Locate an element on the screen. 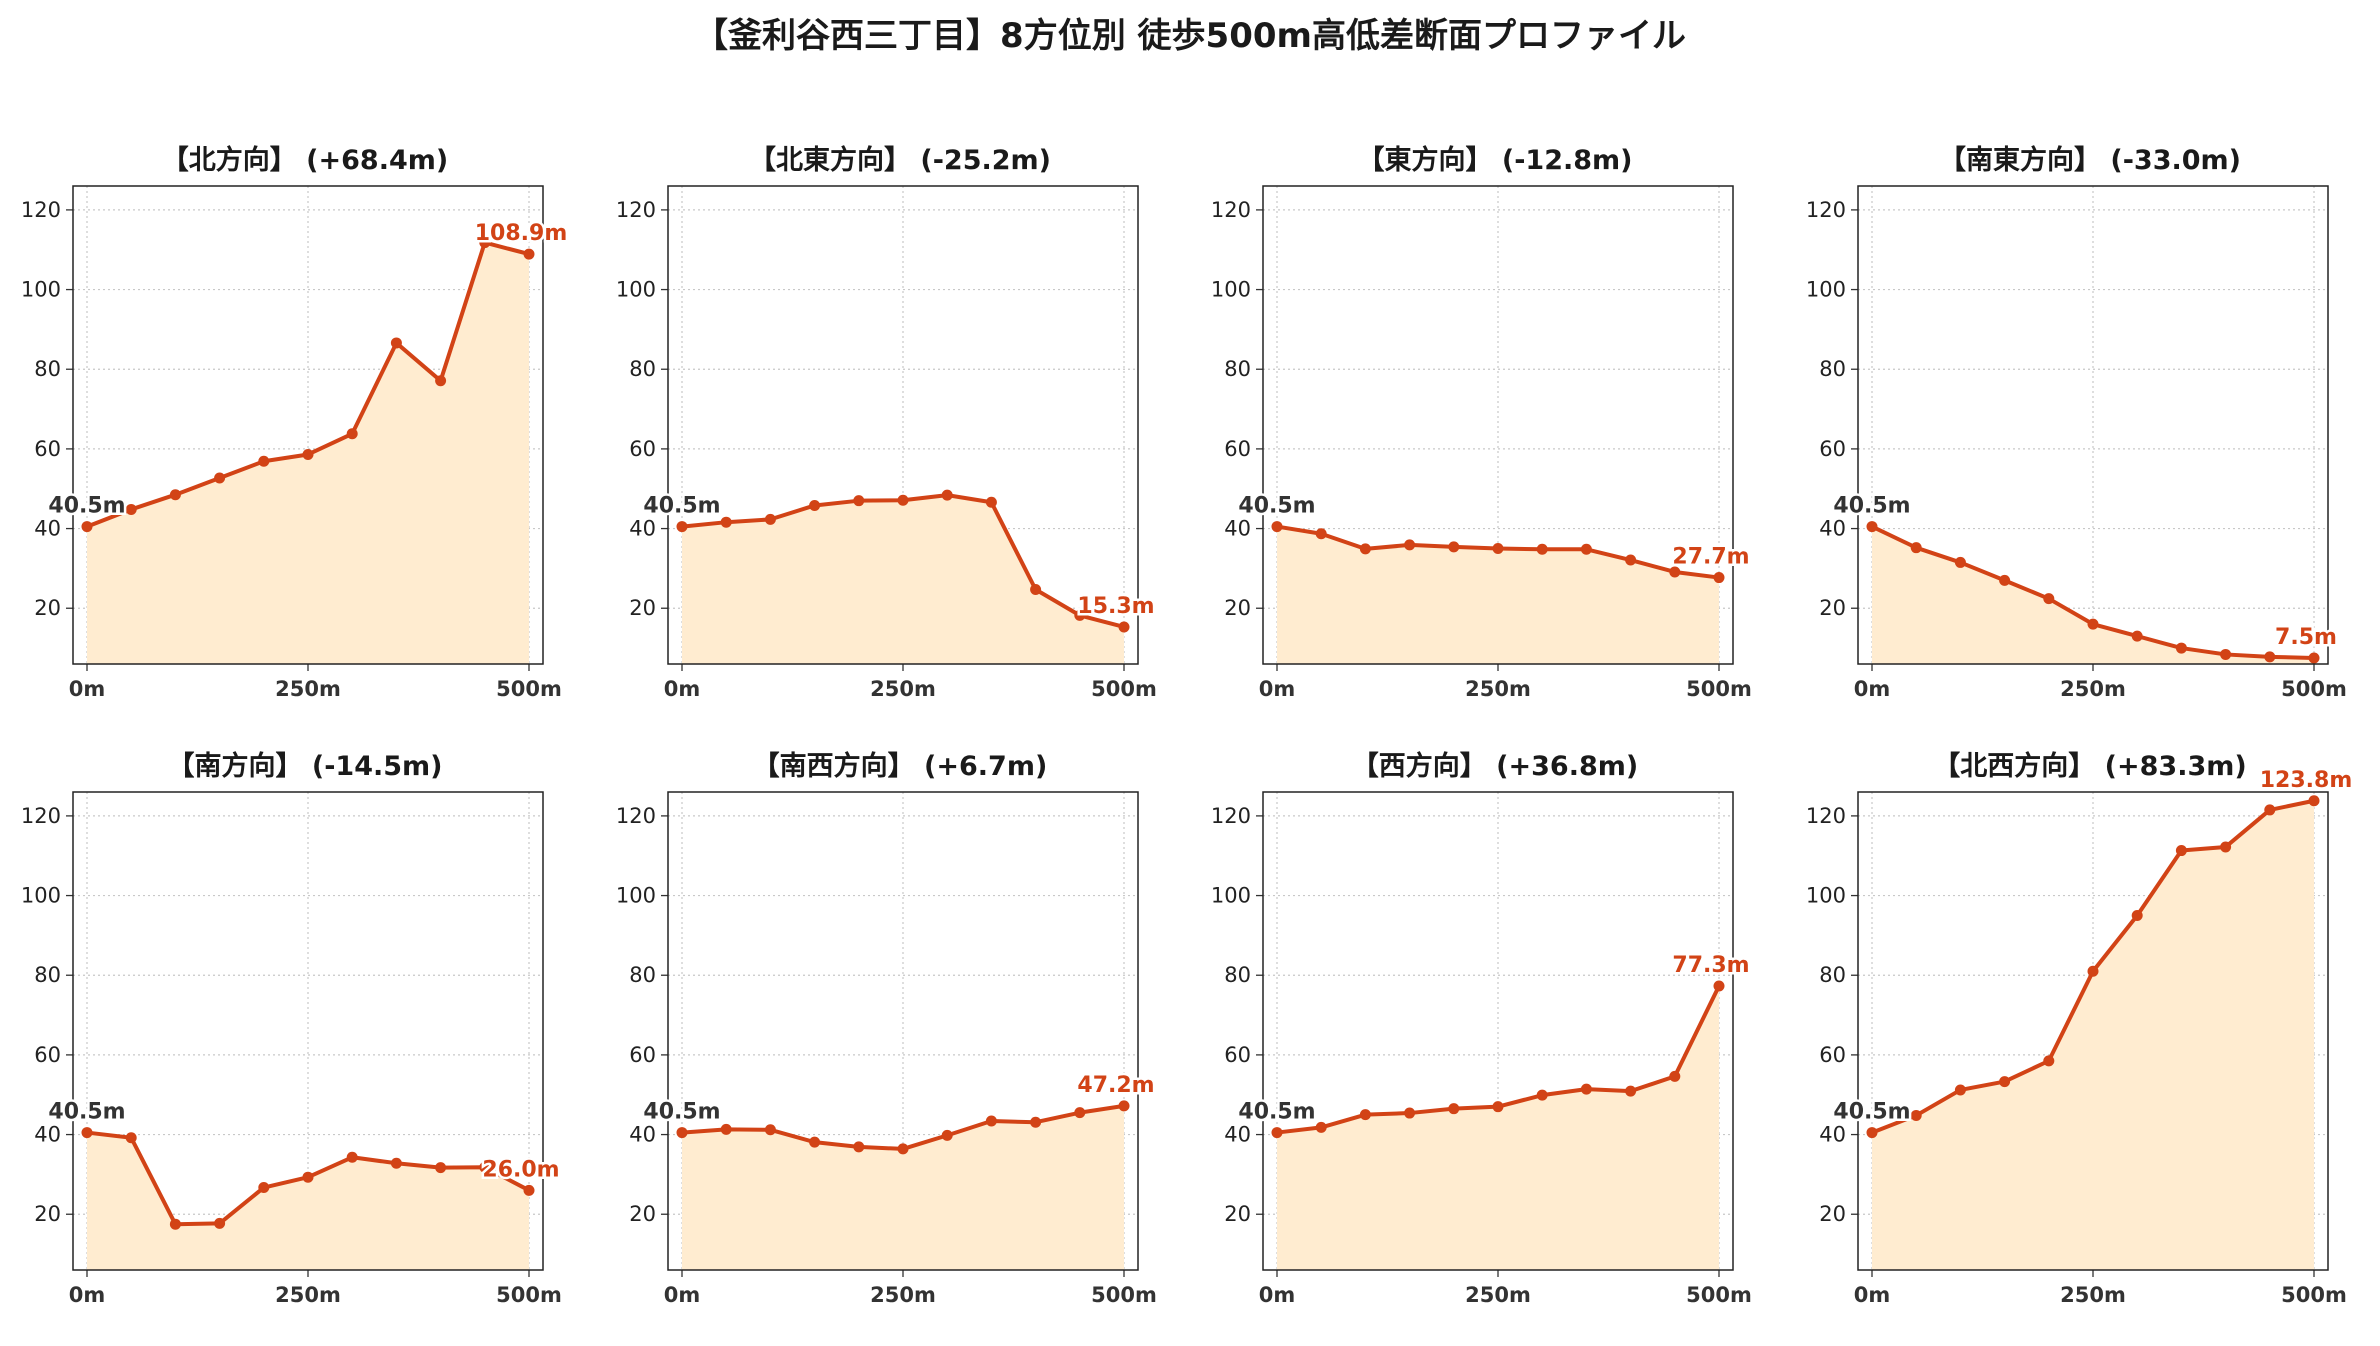 The image size is (2380, 1346). chart-svg: 20 40 60 80 100 120 0m 250m 500m 40.5m 27.7m is located at coordinates (1481, 443).